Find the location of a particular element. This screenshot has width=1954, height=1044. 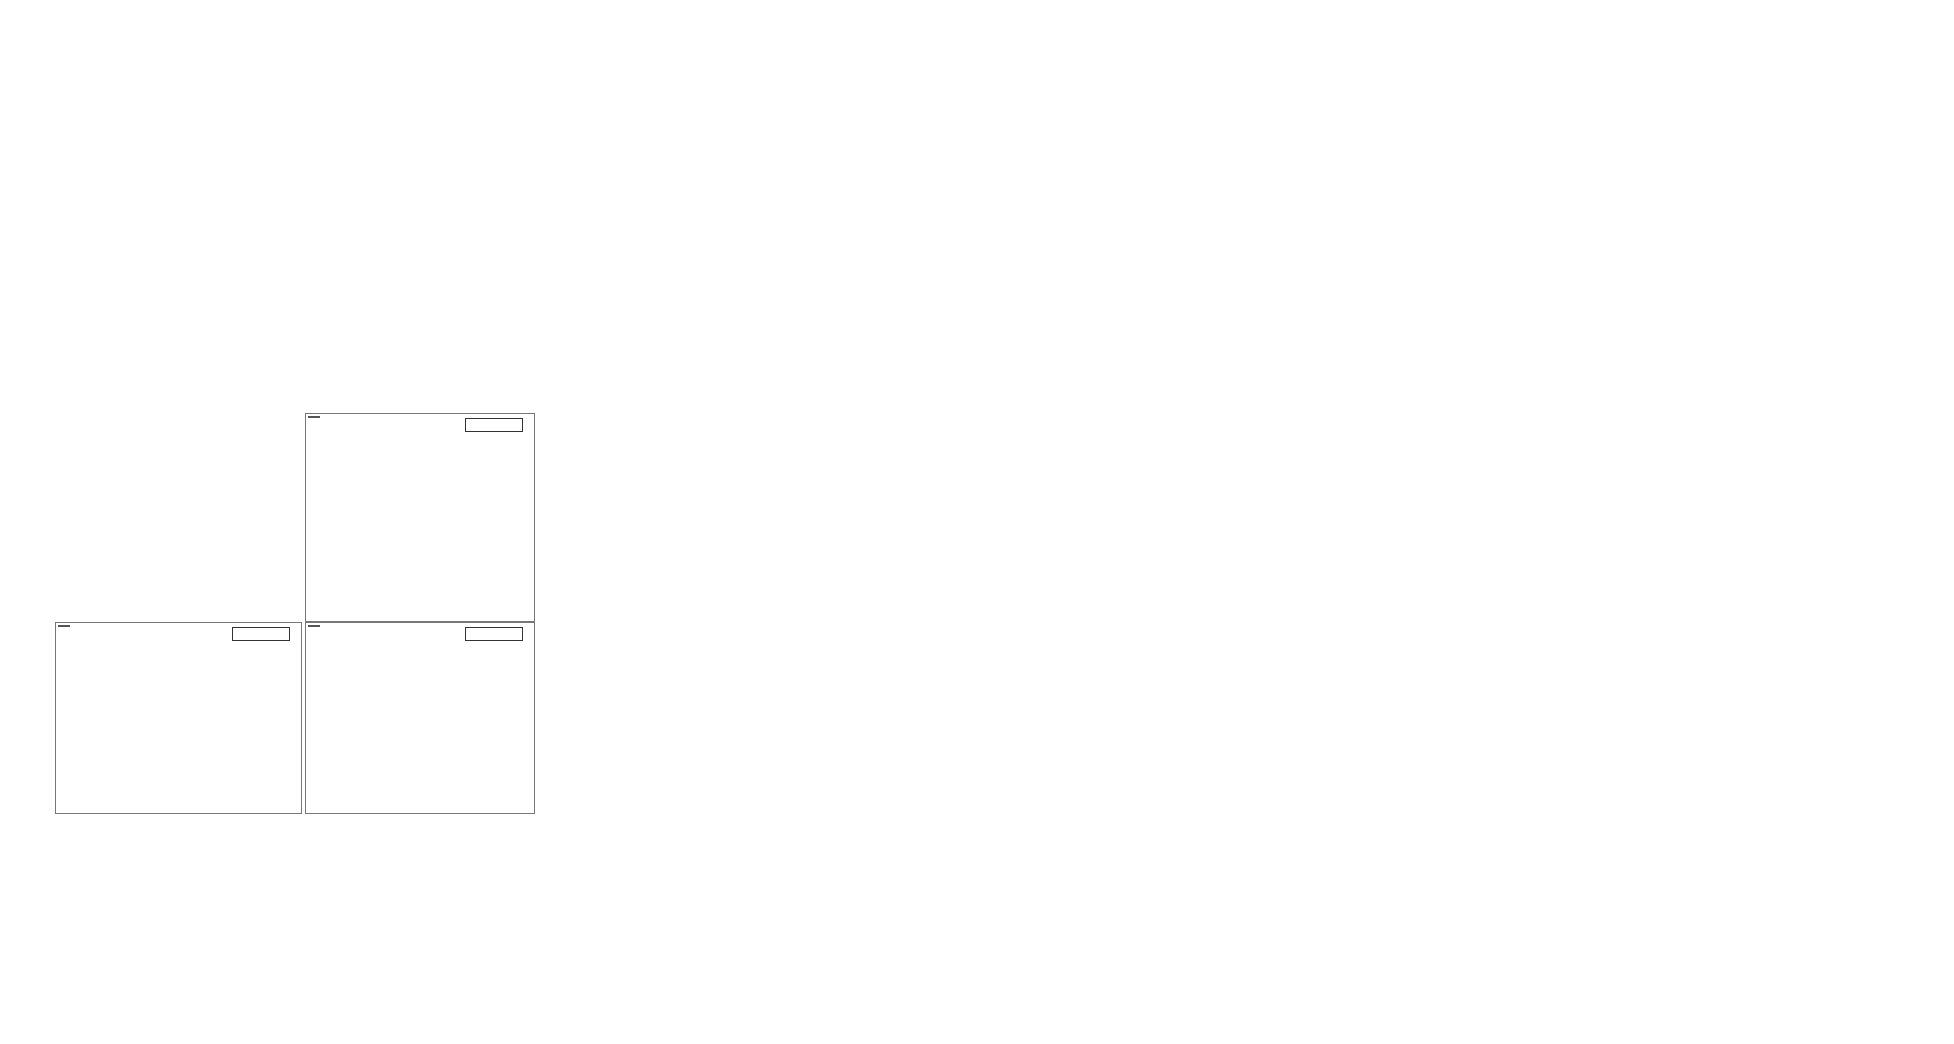

pk-colorbar is located at coordinates (494, 425).